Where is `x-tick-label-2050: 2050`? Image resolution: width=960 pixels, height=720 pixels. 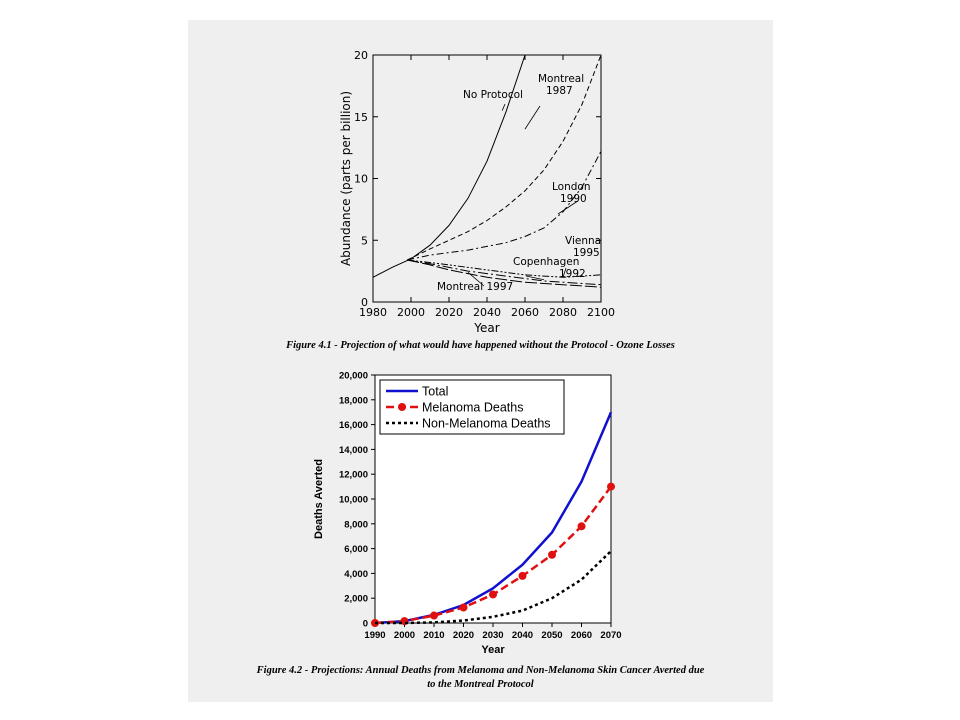
x-tick-label-2050: 2050 is located at coordinates (551, 635).